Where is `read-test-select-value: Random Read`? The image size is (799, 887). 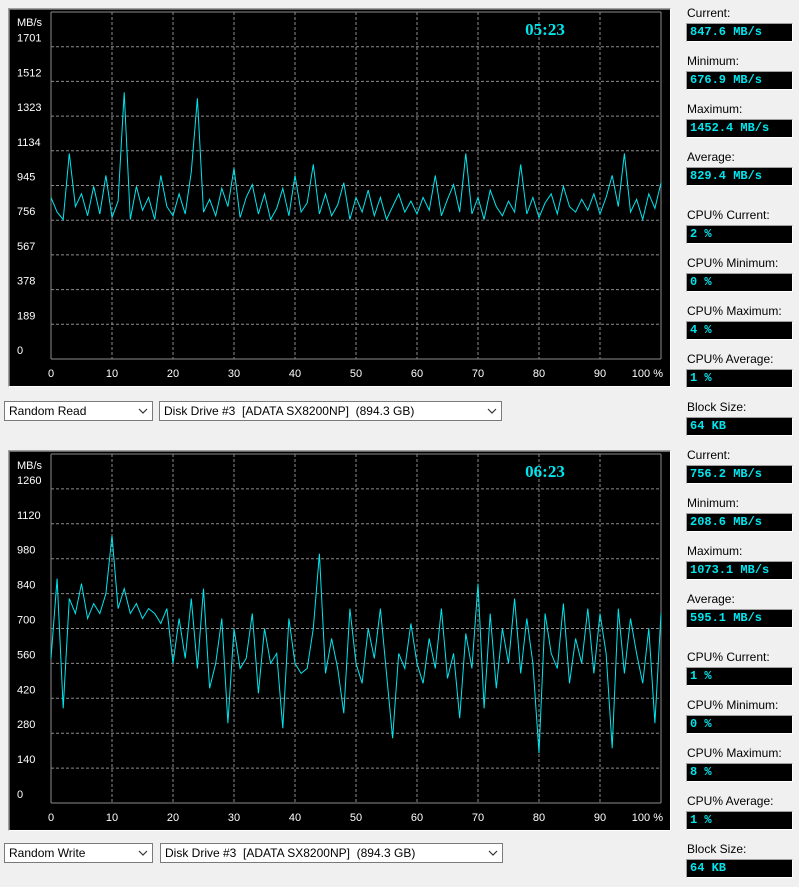
read-test-select-value: Random Read is located at coordinates (48, 411).